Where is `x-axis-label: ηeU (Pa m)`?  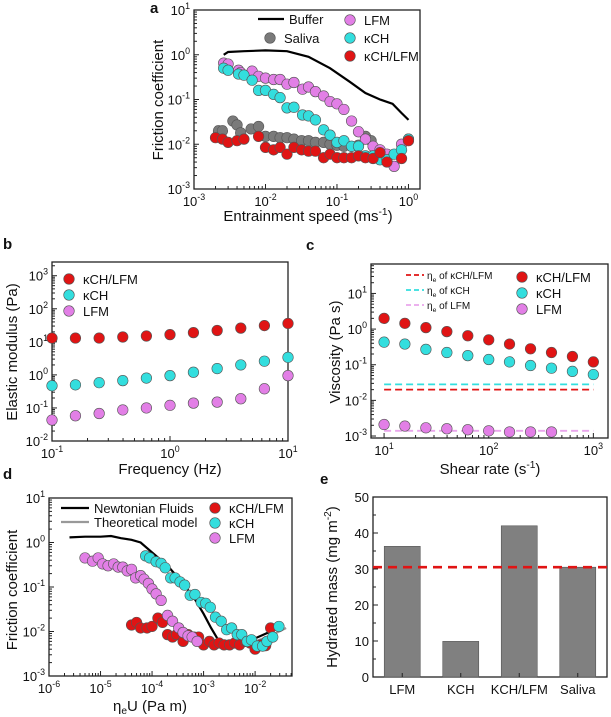 x-axis-label: ηeU (Pa m) is located at coordinates (150, 707).